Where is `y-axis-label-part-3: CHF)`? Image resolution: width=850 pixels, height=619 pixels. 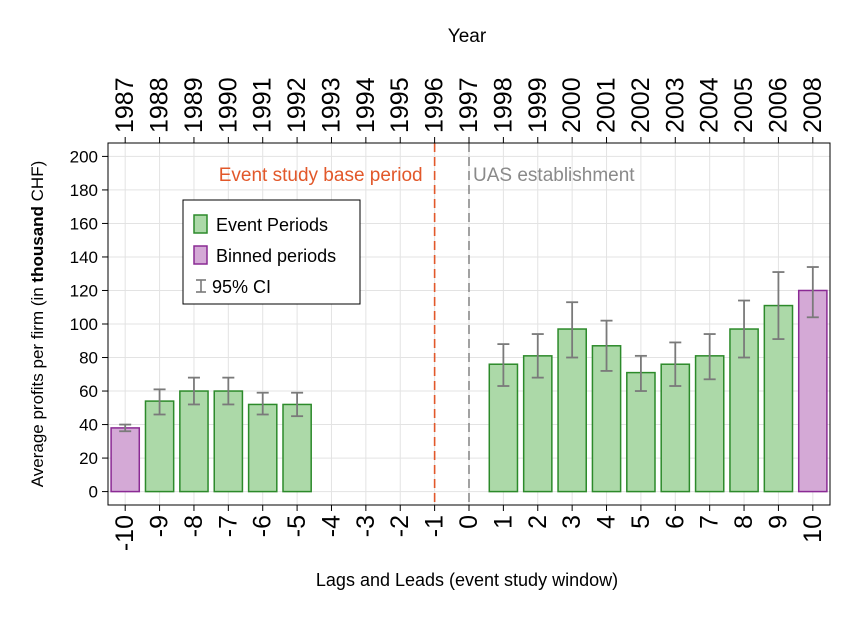
y-axis-label-part-3: CHF) is located at coordinates (37, 183).